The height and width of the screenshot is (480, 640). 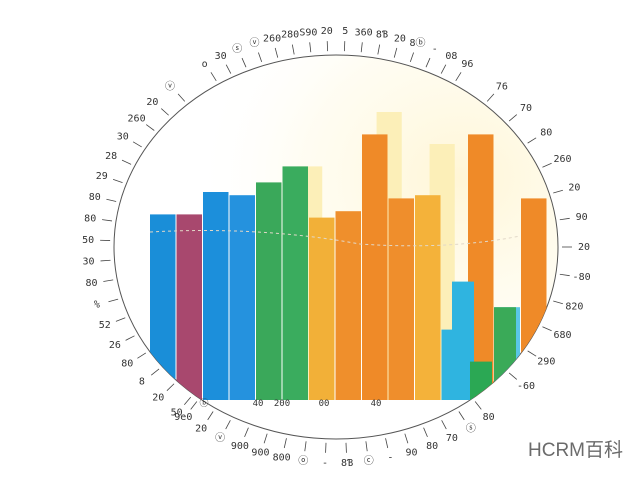 What do you see at coordinates (152, 102) in the screenshot?
I see `left-tick-label-17: 20` at bounding box center [152, 102].